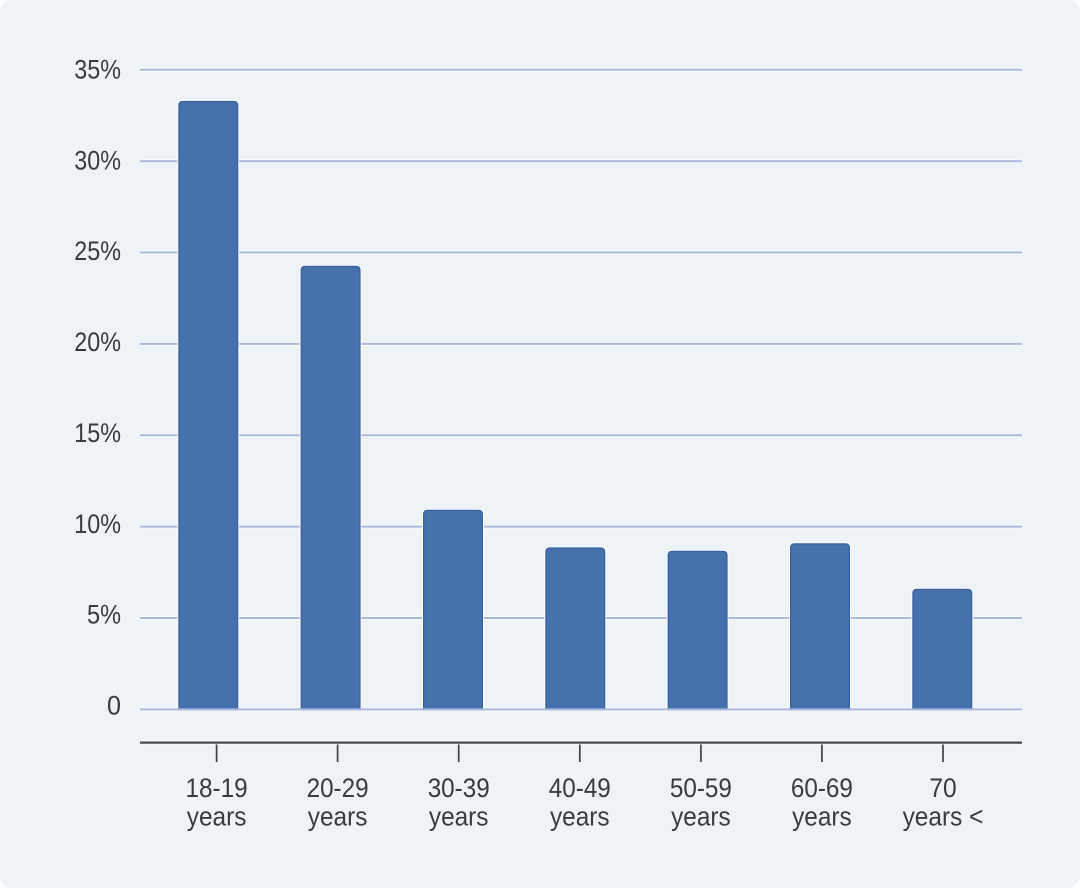 The width and height of the screenshot is (1080, 888). What do you see at coordinates (114, 705) in the screenshot?
I see `svg-text: 0` at bounding box center [114, 705].